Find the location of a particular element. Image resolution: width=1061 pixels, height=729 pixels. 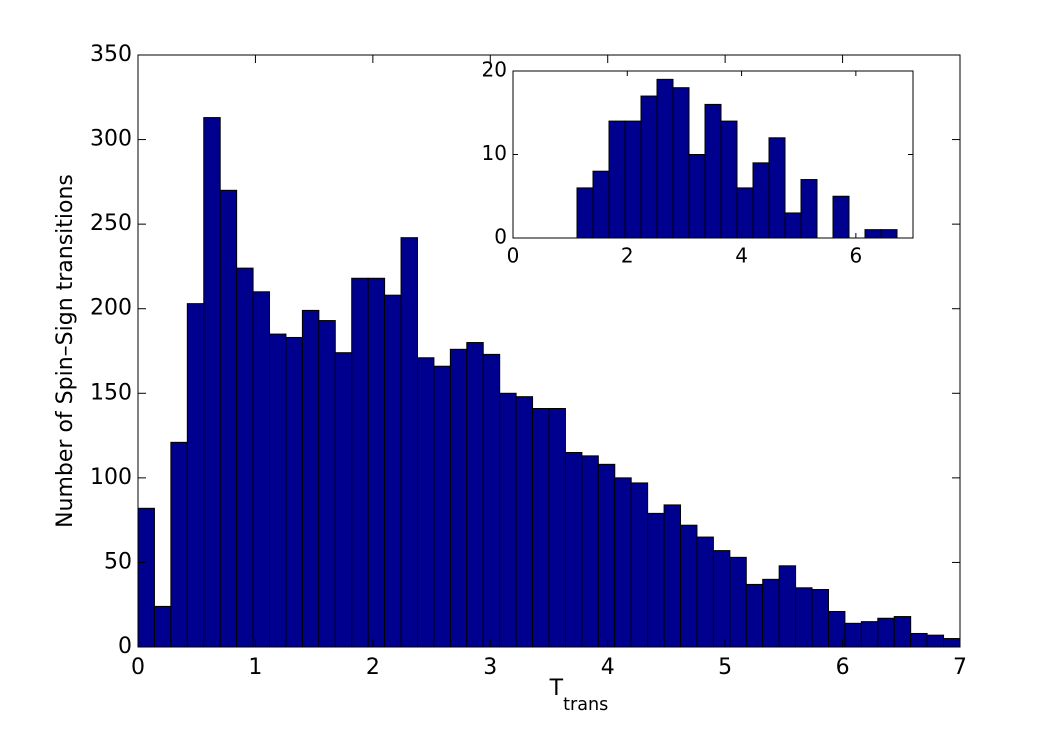

y-tick-label: 300 is located at coordinates (111, 139).